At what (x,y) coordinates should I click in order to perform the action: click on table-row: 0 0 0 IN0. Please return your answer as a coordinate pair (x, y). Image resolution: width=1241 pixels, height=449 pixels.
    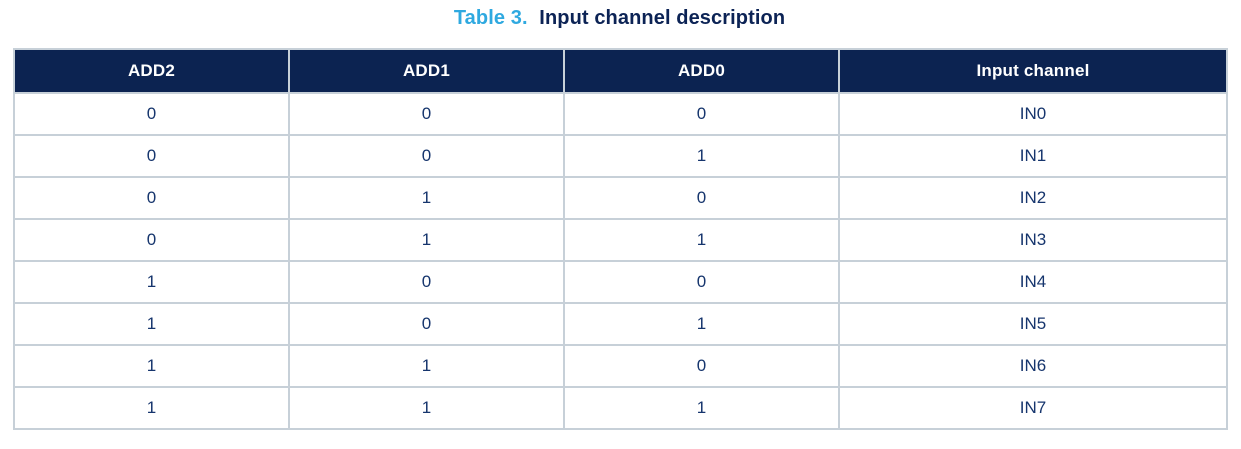
    Looking at the image, I should click on (620, 114).